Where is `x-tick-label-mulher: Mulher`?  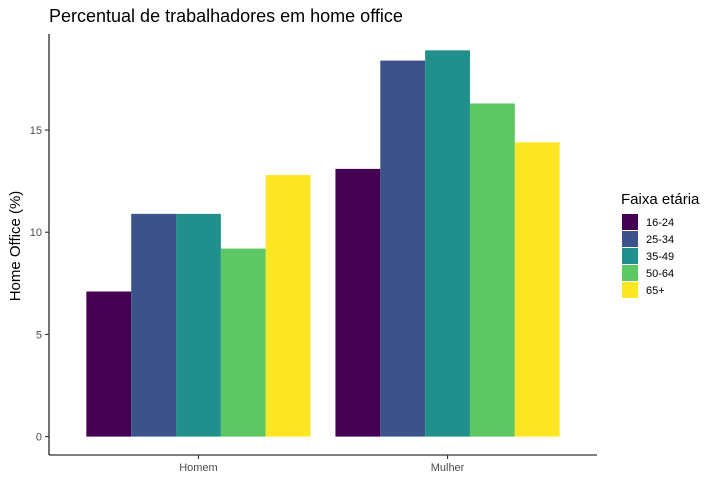
x-tick-label-mulher: Mulher is located at coordinates (448, 468).